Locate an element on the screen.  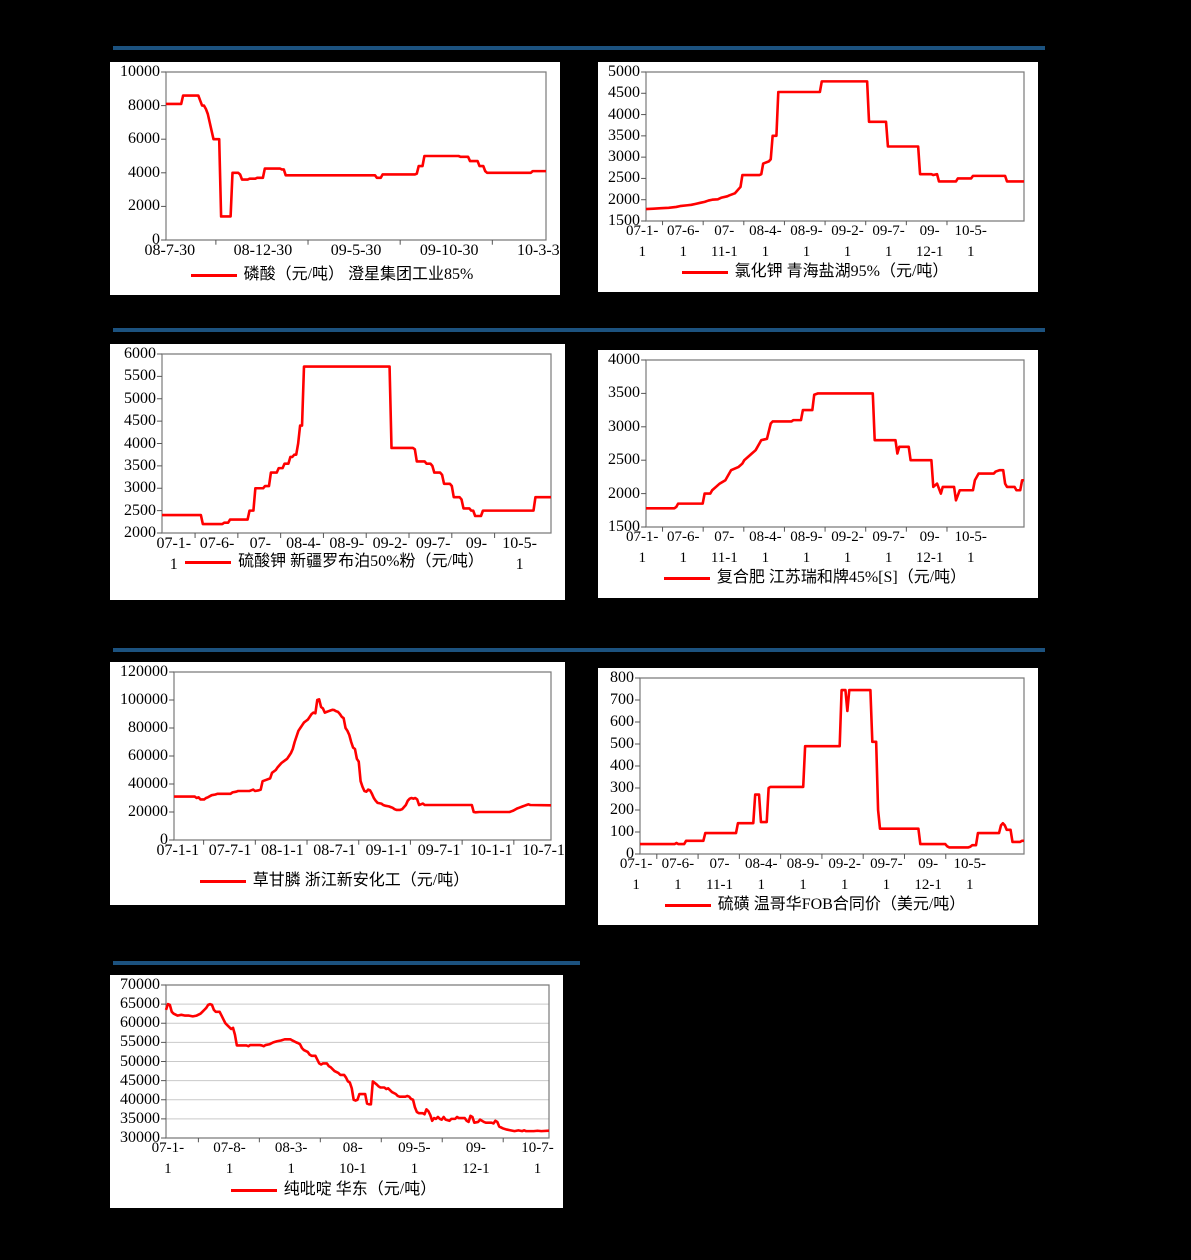
legend: 硫酸钾 新疆罗布泊50%粉（元/吨） is located at coordinates (334, 562).